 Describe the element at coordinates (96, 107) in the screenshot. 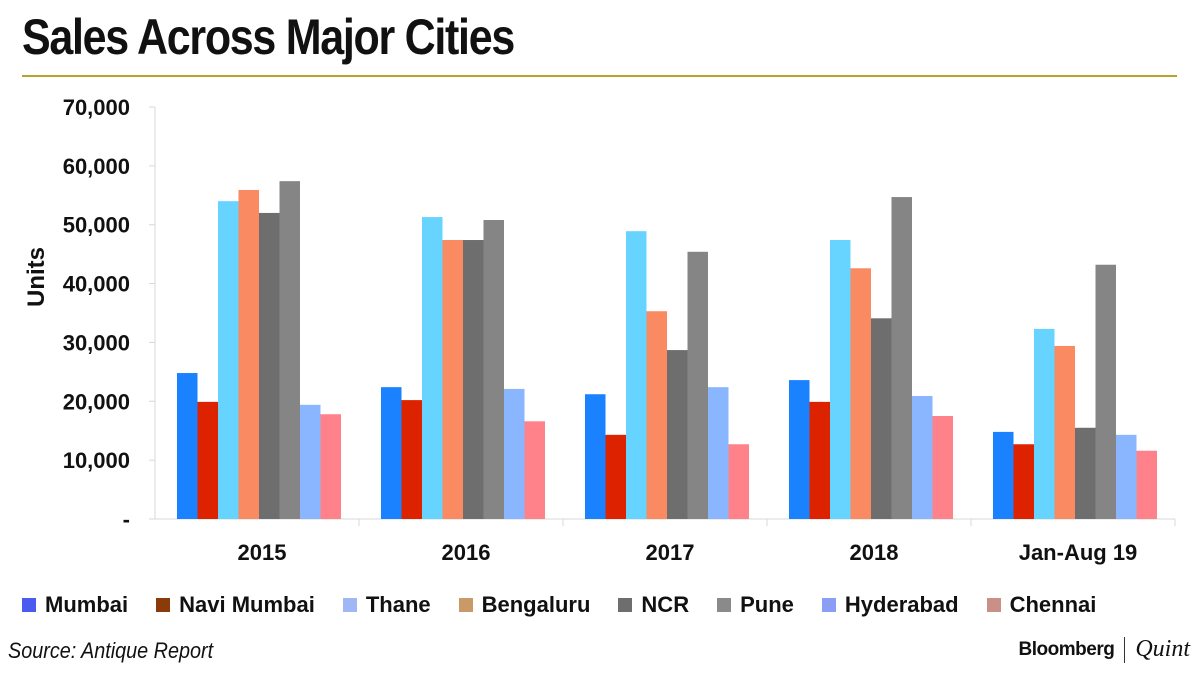

I see `y-tick-label: 70,000` at that location.